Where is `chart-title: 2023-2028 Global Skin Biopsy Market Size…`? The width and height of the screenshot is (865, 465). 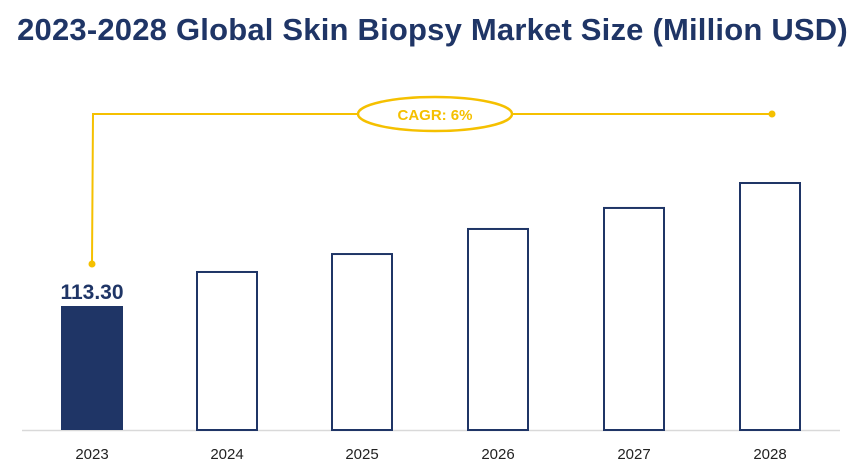
chart-title: 2023-2028 Global Skin Biopsy Market Size… is located at coordinates (432, 29).